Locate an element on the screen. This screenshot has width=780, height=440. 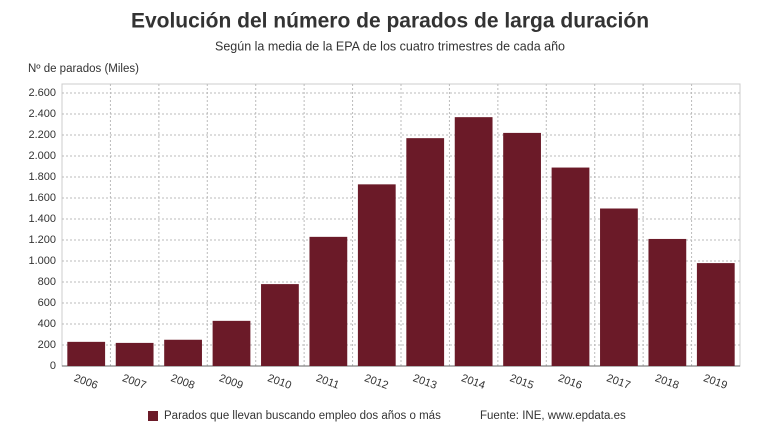
x-tick-label: 2008 is located at coordinates (182, 382).